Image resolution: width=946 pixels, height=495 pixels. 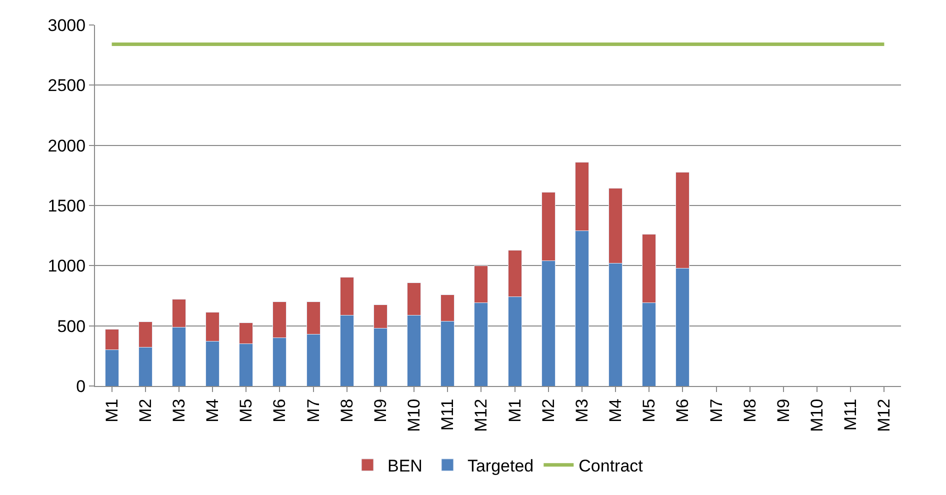 What do you see at coordinates (81, 386) in the screenshot?
I see `y-tick-label: 0` at bounding box center [81, 386].